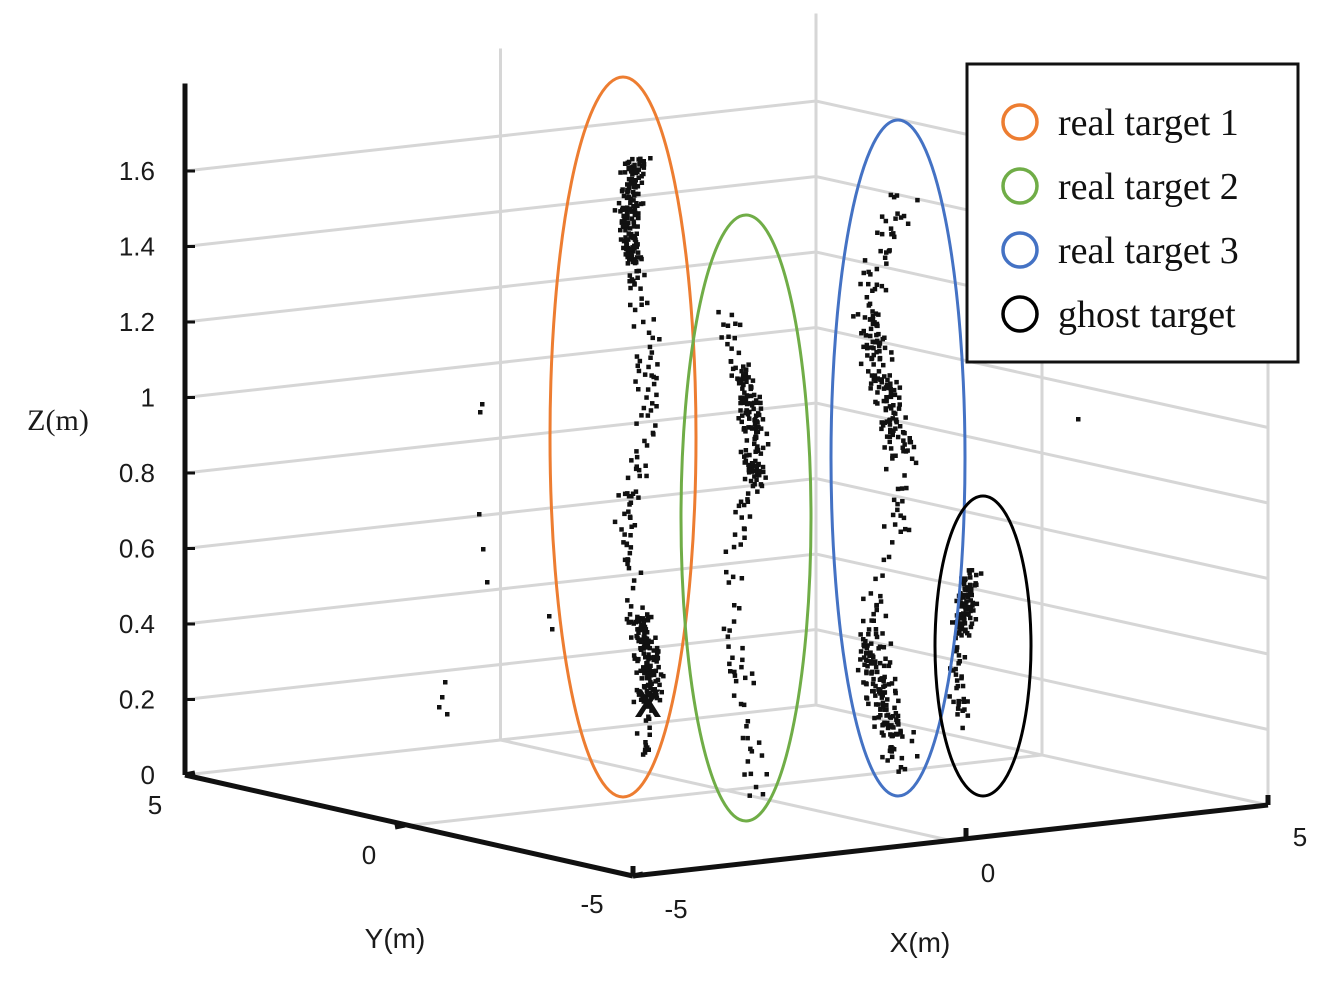  I want to click on z-tick-label: 0.2, so click(137, 700).